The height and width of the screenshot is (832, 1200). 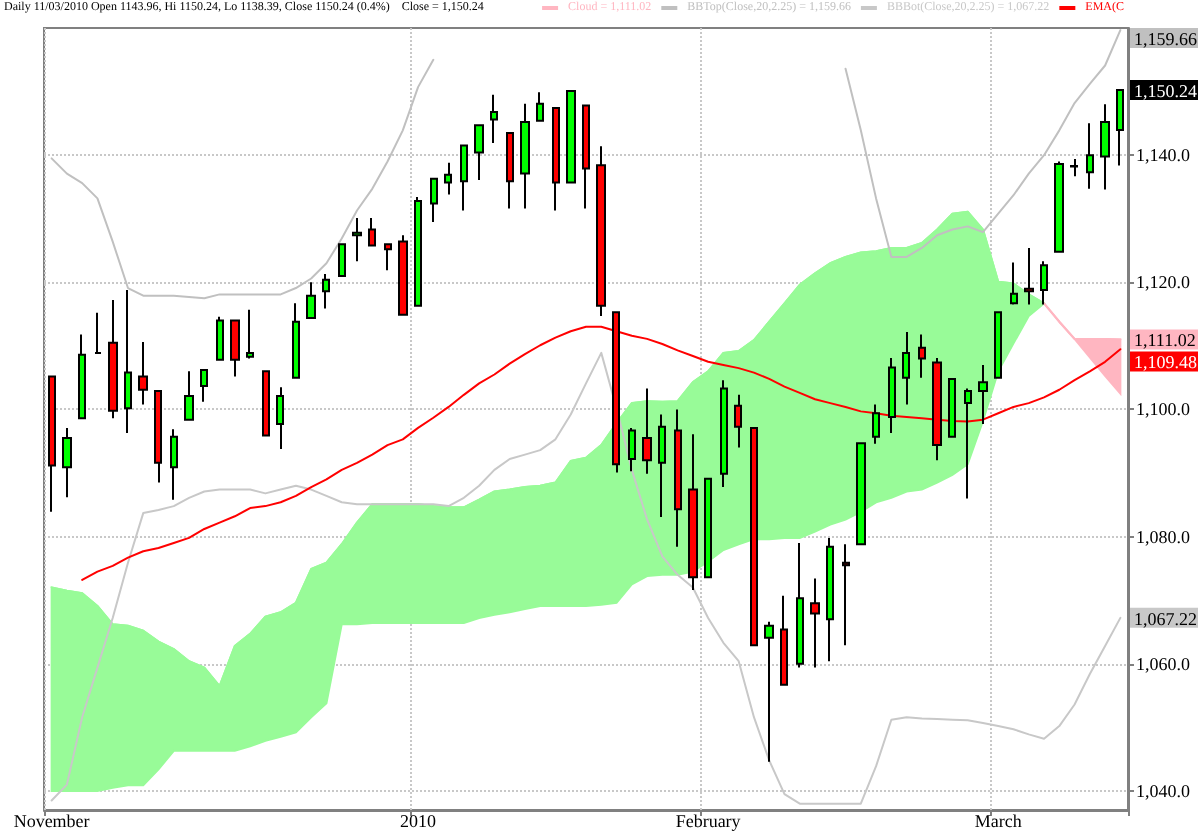 What do you see at coordinates (1165, 340) in the screenshot?
I see `text: 1,111.02` at bounding box center [1165, 340].